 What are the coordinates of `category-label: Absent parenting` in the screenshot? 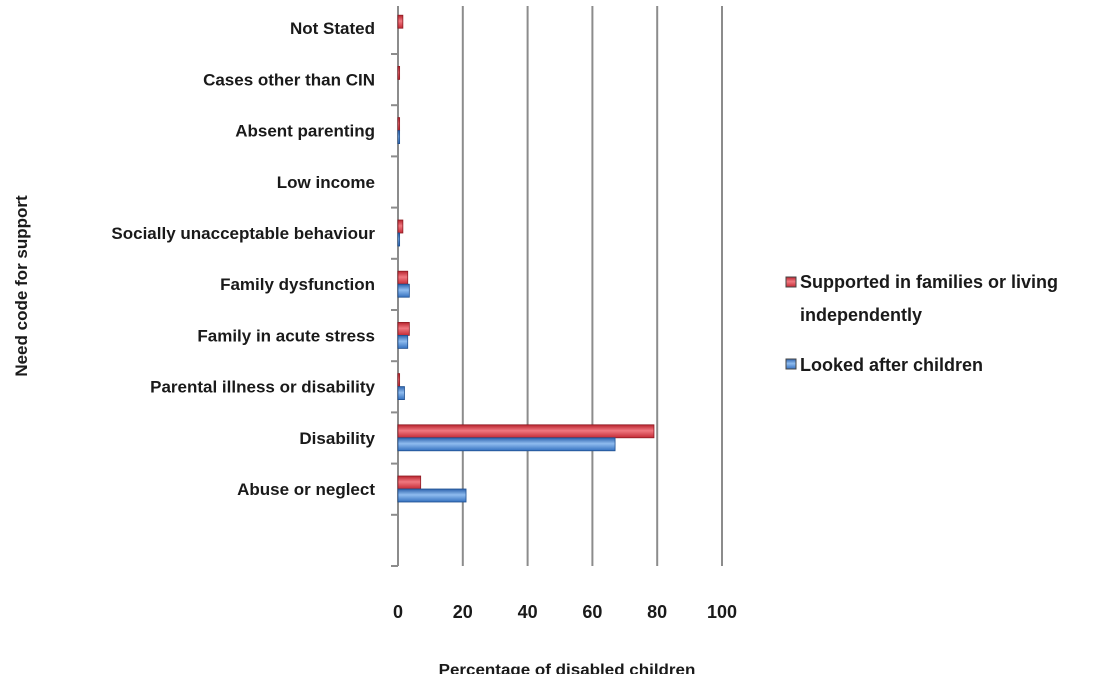 It's located at (305, 131).